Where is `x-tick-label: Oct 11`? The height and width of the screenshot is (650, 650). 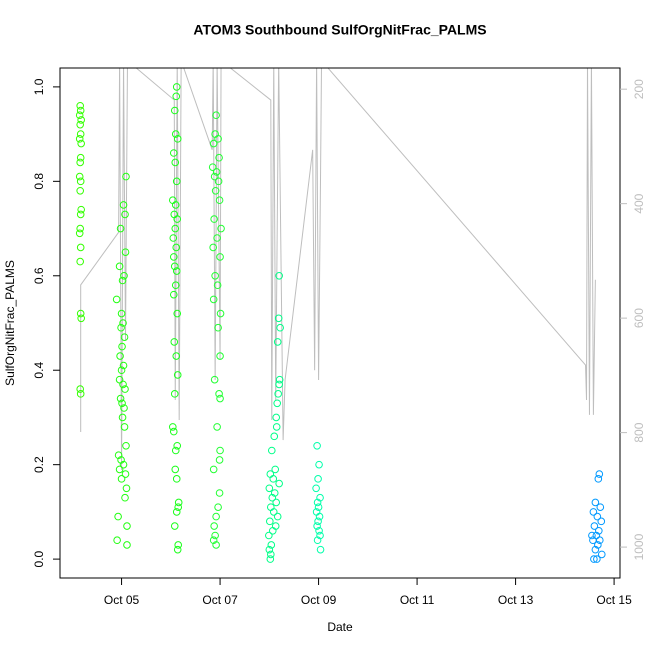 x-tick-label: Oct 11 is located at coordinates (417, 600).